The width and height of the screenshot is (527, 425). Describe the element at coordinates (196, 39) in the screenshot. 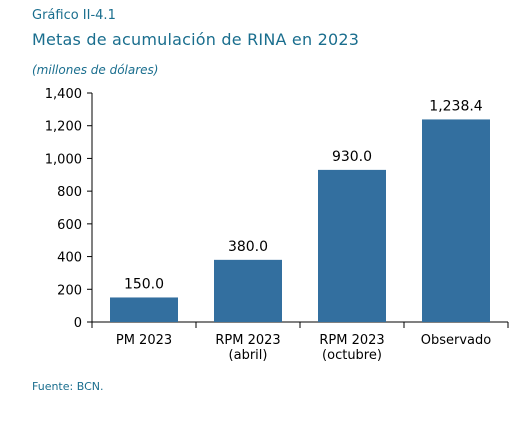

I see `chart-title: Metas de acumulación de RINA en 2023` at that location.